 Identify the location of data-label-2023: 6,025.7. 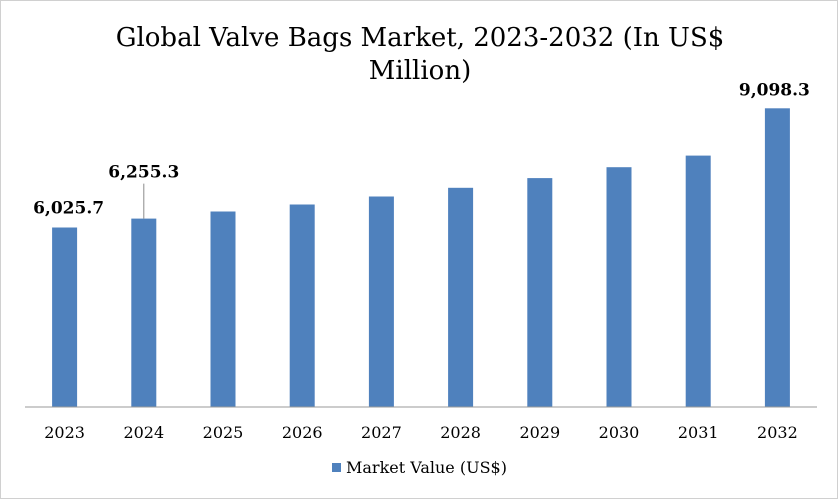
(68, 209).